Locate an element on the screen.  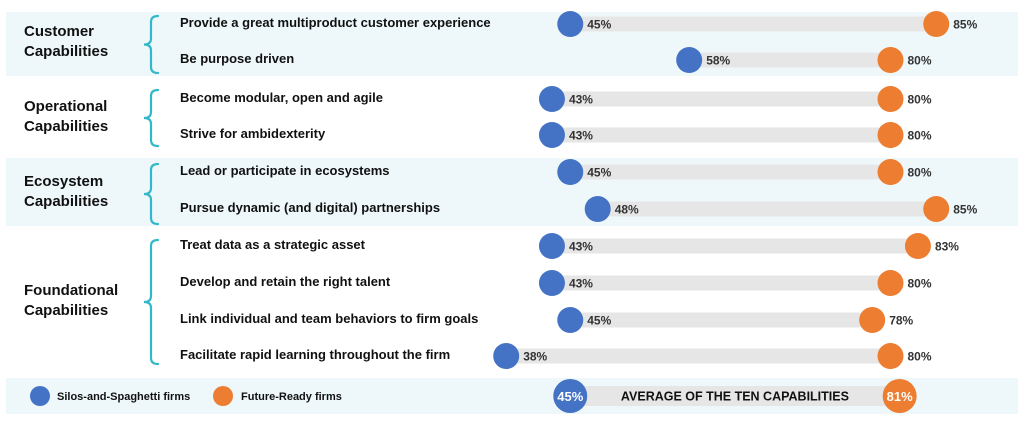
group-label: Customer Capabilities is located at coordinates (66, 42).